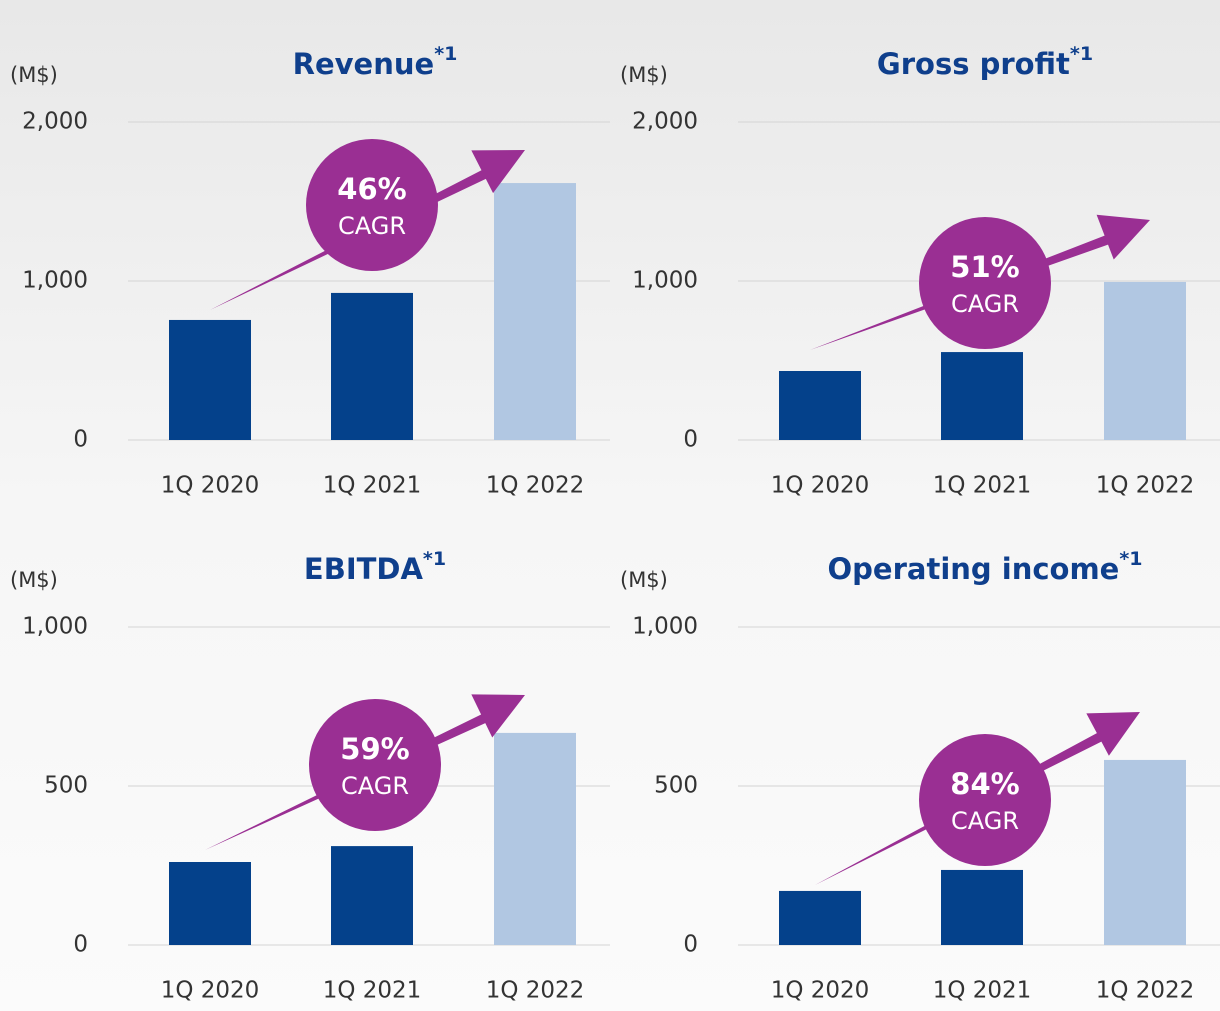 Image resolution: width=1220 pixels, height=1011 pixels. I want to click on chart-title: Gross profit*1, so click(985, 62).